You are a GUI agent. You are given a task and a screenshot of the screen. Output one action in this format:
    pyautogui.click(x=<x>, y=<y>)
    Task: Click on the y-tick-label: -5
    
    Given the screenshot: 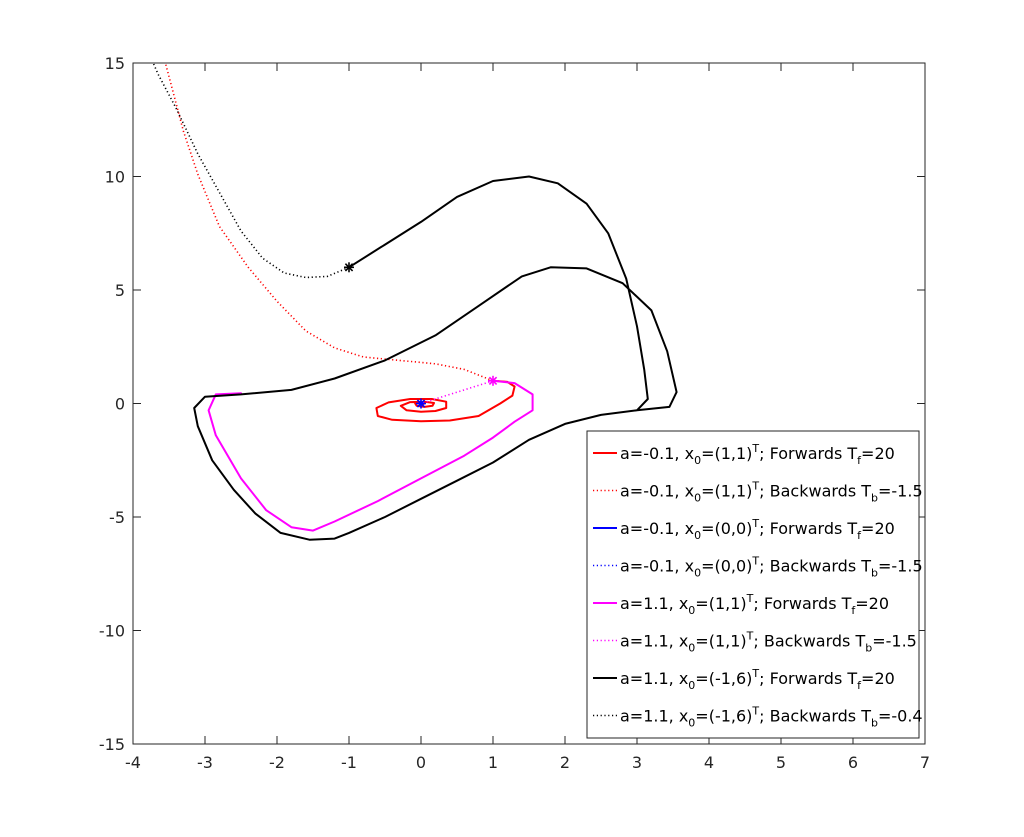 What is the action you would take?
    pyautogui.click(x=117, y=517)
    